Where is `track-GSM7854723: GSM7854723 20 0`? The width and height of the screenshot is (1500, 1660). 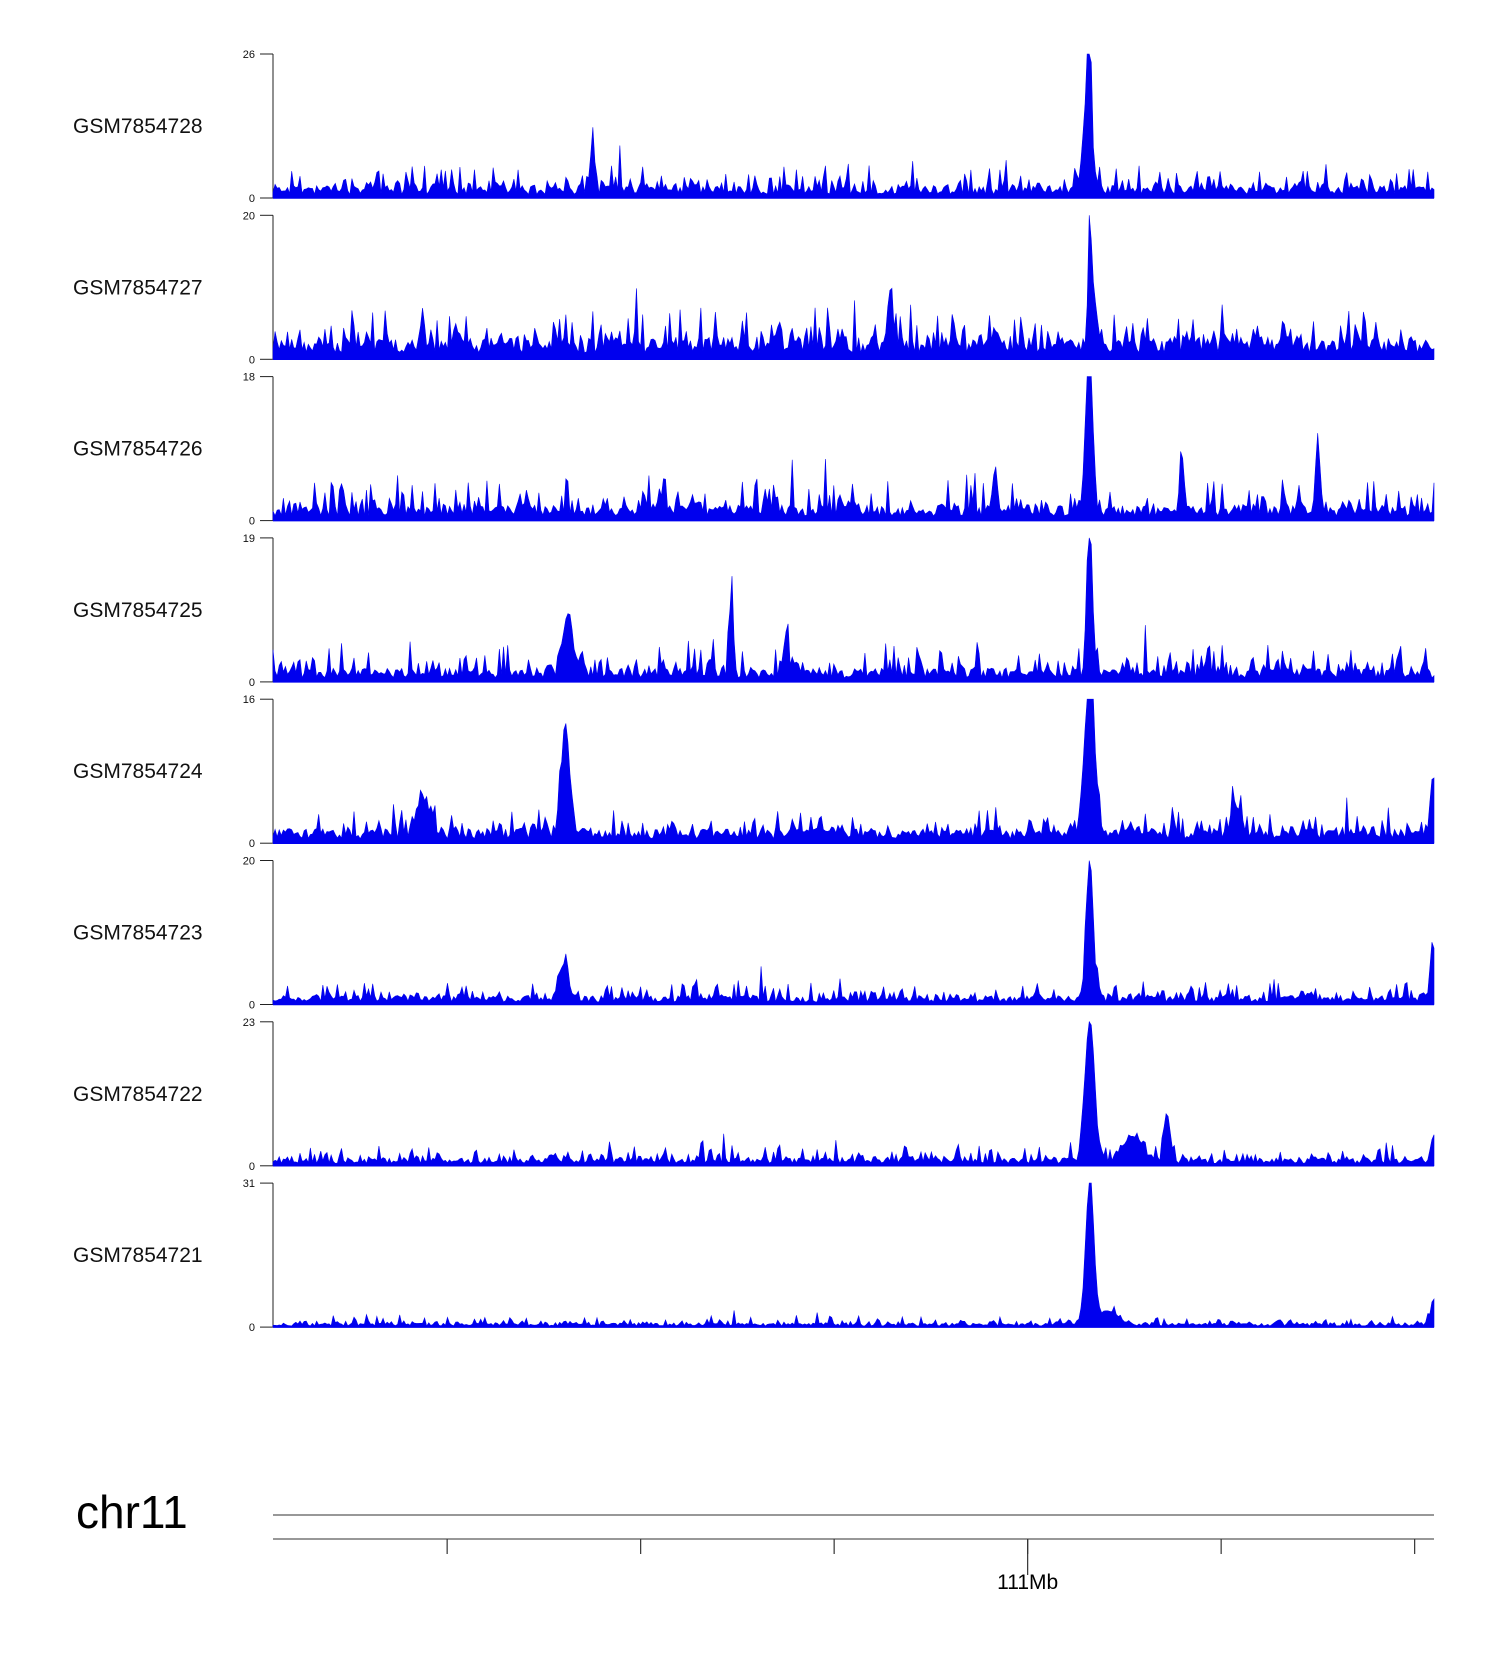
track-GSM7854723: GSM7854723 20 0 is located at coordinates (754, 934).